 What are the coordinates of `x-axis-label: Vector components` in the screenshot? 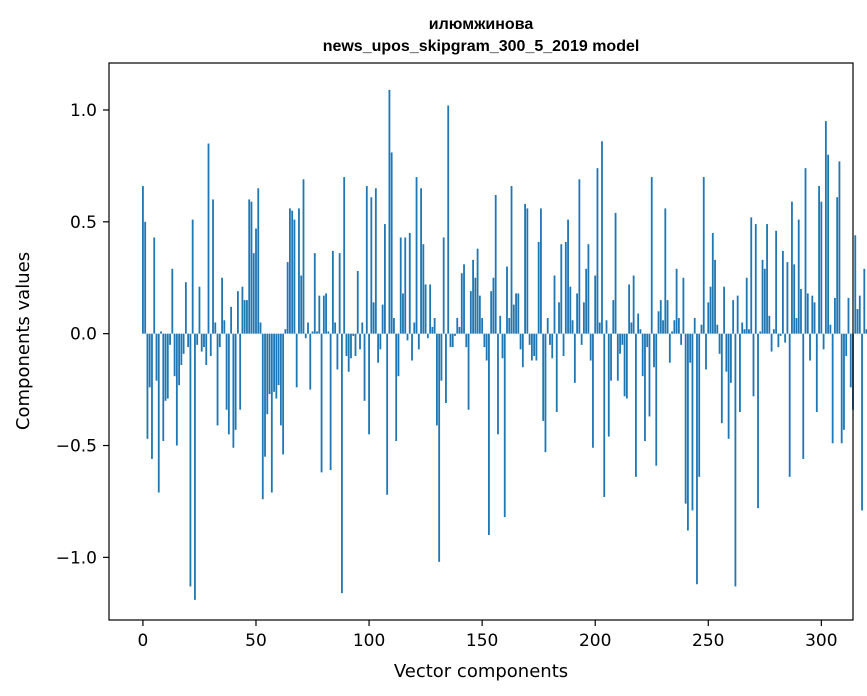 It's located at (481, 671).